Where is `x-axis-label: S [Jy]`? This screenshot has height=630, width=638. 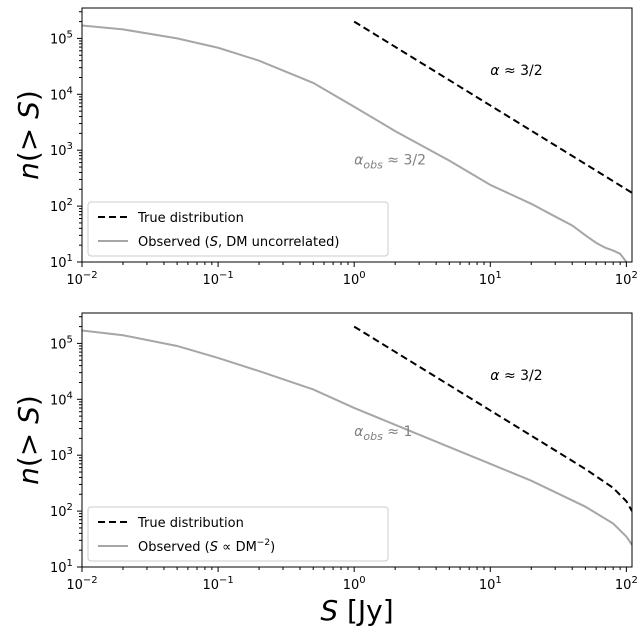
x-axis-label: S [Jy] is located at coordinates (356, 610).